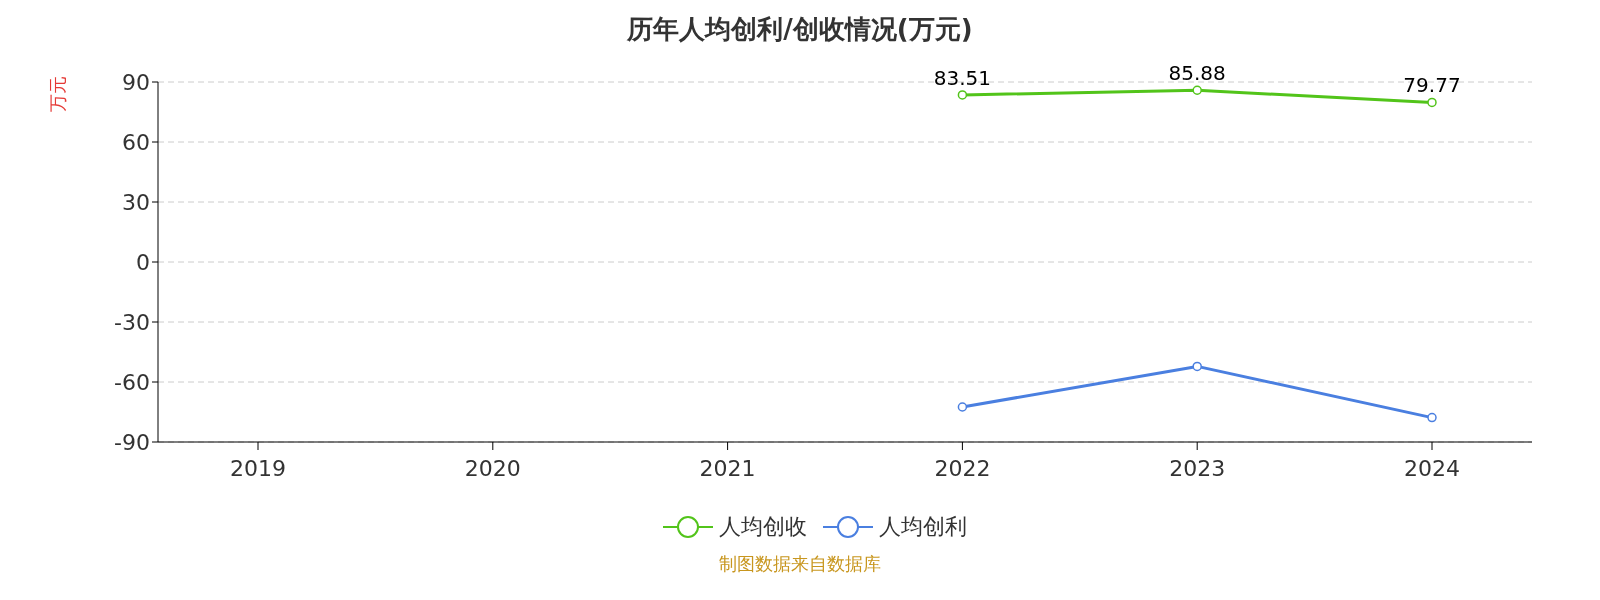  Describe the element at coordinates (800, 29) in the screenshot. I see `chart-title: 历年人均创利/创收情况(万元)` at that location.